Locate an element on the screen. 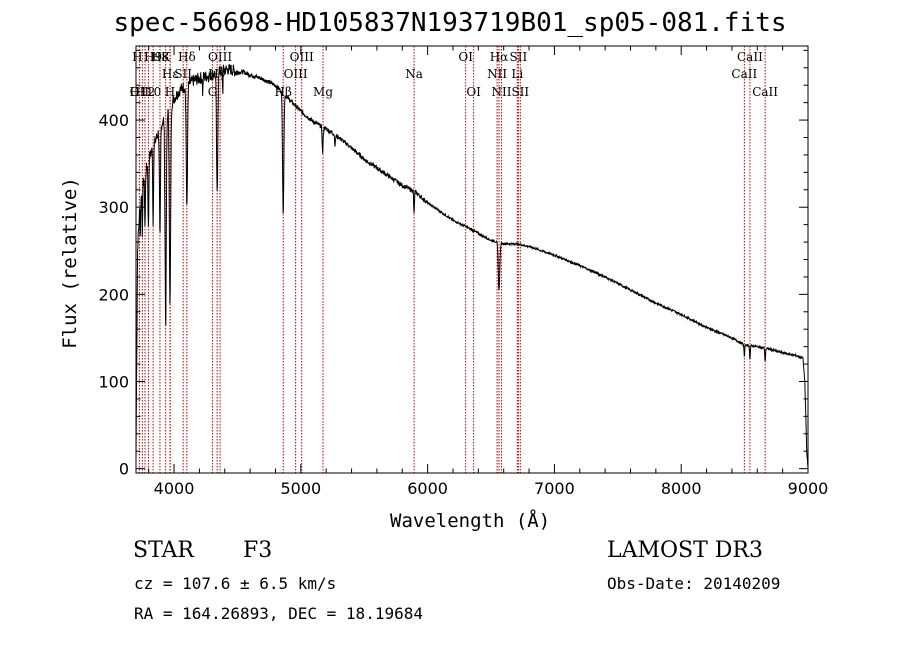  x-tick-label: 5000 is located at coordinates (300, 488).